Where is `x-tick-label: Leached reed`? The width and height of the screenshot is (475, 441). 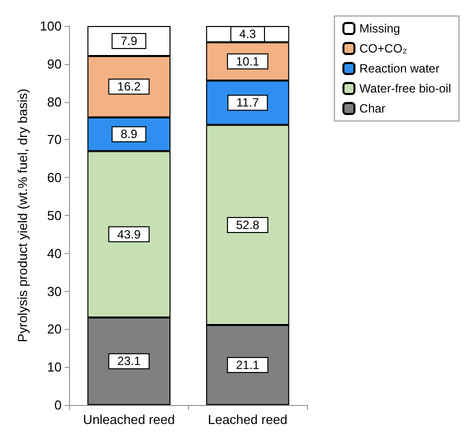
x-tick-label: Leached reed is located at coordinates (248, 419).